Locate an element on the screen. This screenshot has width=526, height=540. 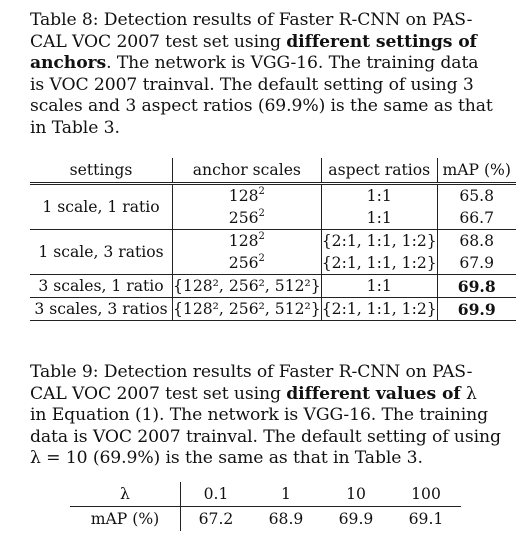
setting-cell: 1 scale, 3 ratios is located at coordinates (101, 252).